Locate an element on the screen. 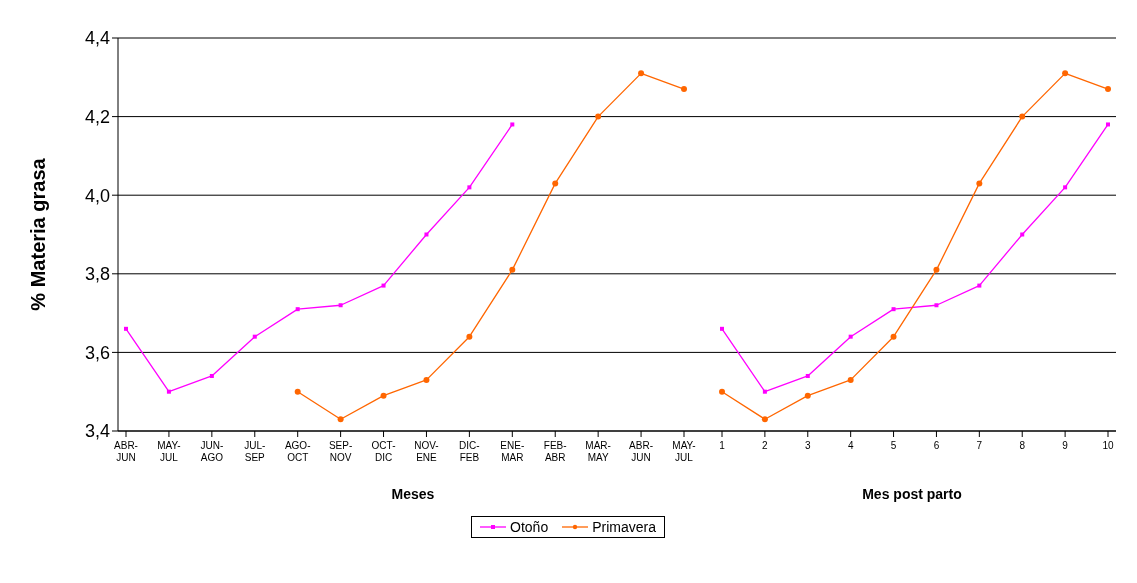 The height and width of the screenshot is (583, 1137). y-tick-label: 3,6 is located at coordinates (97, 352).